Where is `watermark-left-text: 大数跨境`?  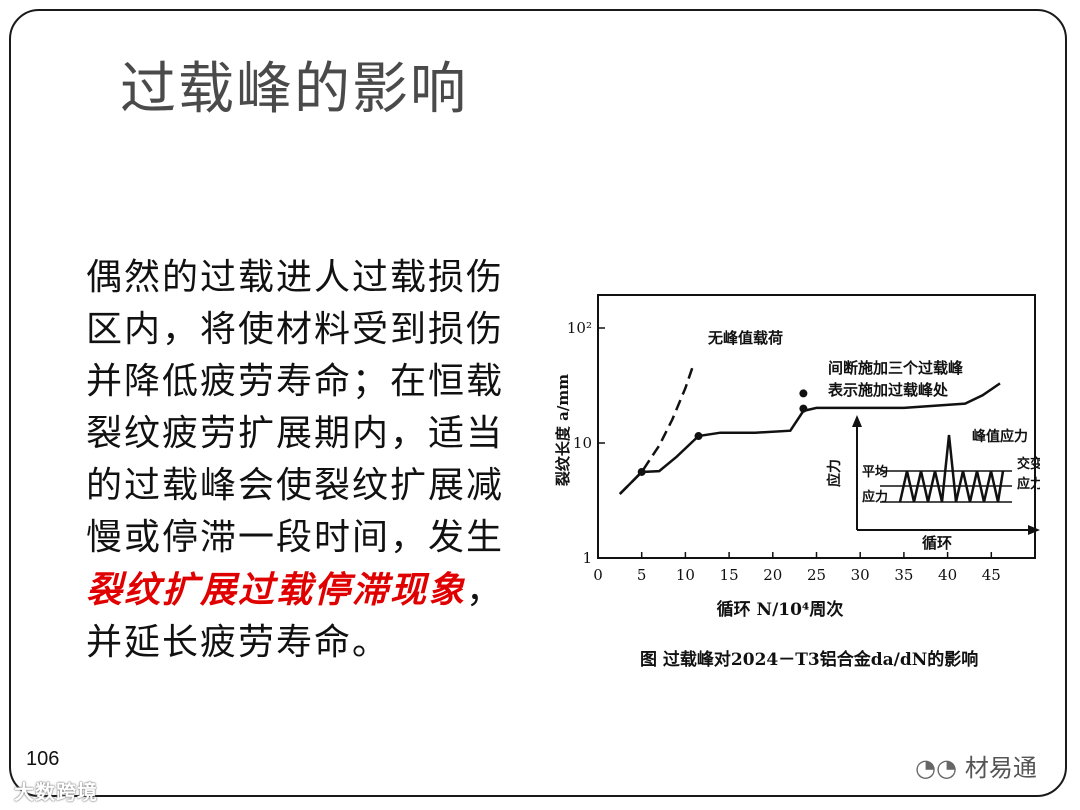
watermark-left-text: 大数跨境 is located at coordinates (56, 792).